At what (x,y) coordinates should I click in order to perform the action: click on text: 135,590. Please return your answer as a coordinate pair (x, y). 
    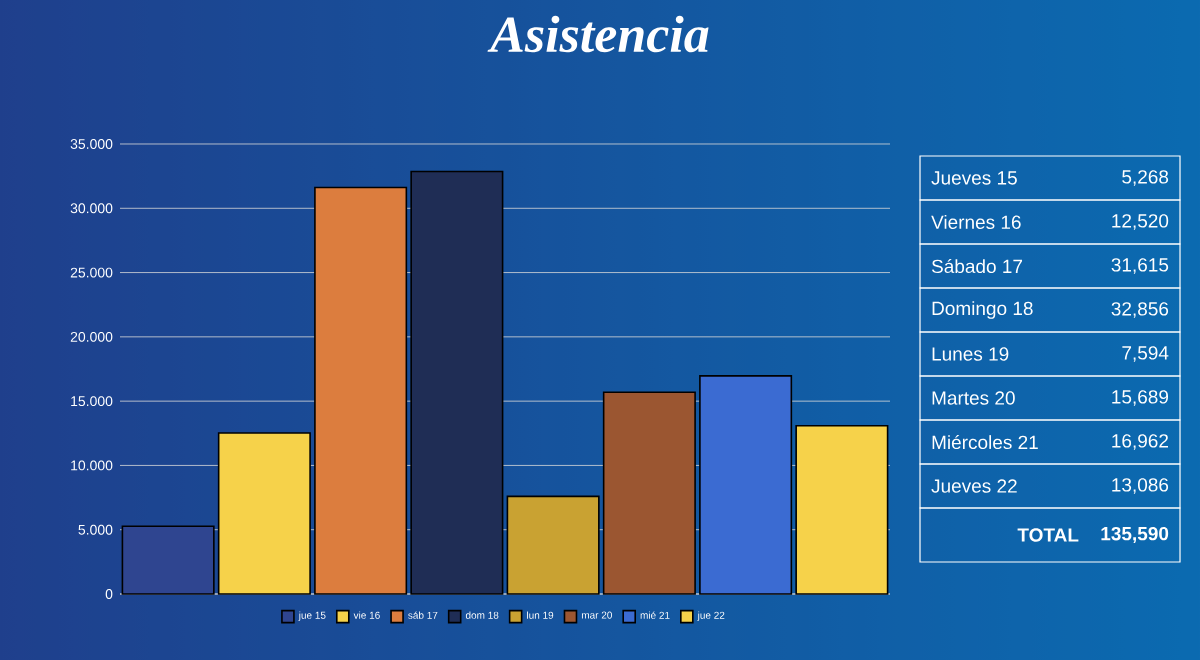
    Looking at the image, I should click on (1135, 535).